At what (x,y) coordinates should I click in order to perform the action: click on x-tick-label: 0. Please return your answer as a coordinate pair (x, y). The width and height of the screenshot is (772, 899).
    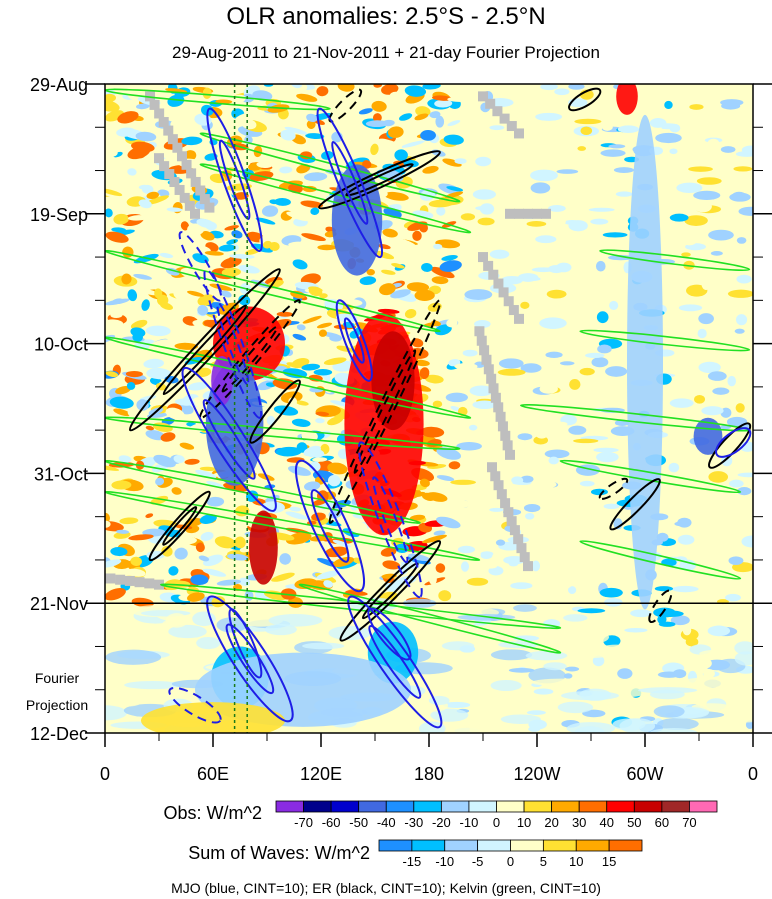
    Looking at the image, I should click on (753, 774).